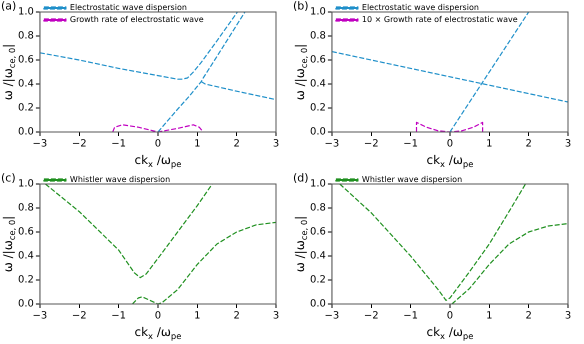  What do you see at coordinates (440, 19) in the screenshot?
I see `legend-label: 10 × Growth rate of electrostatic wave` at bounding box center [440, 19].